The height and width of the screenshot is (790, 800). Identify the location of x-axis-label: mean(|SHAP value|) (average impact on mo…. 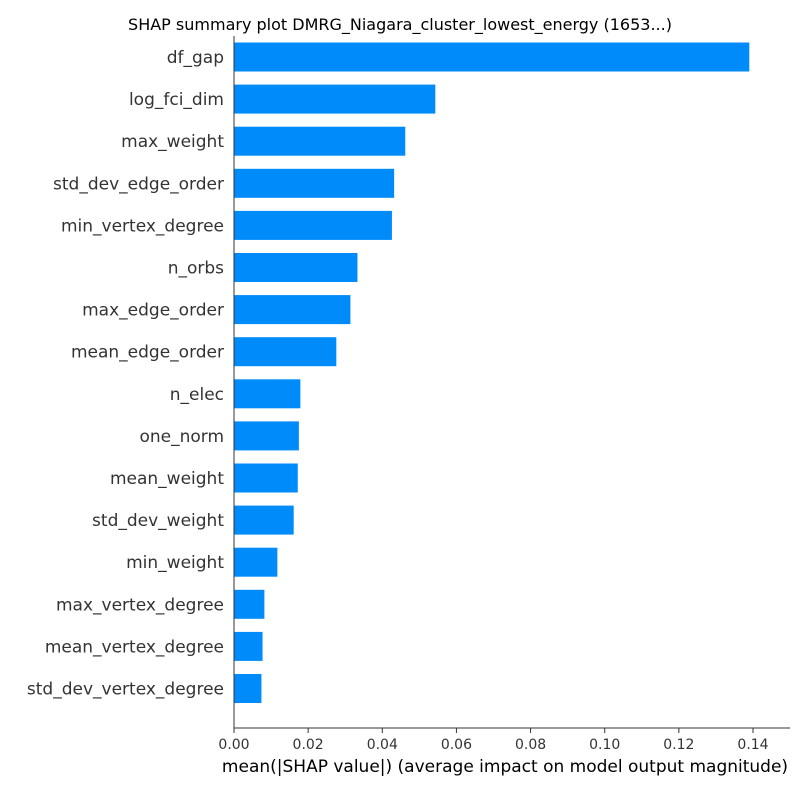
(505, 767).